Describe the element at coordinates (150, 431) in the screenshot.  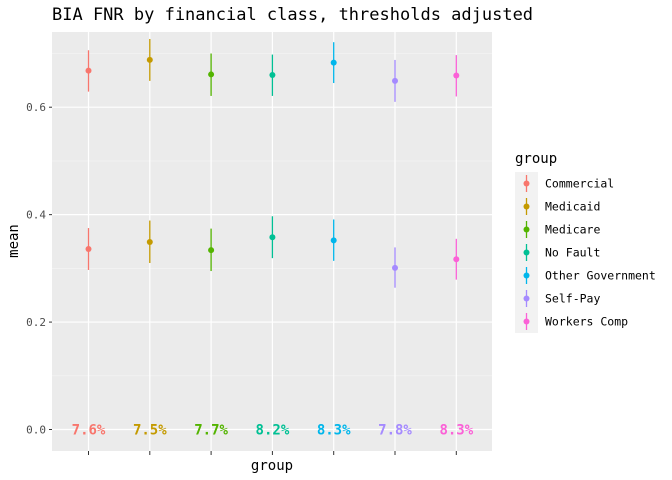
I see `percentage-label: 7.5%` at that location.